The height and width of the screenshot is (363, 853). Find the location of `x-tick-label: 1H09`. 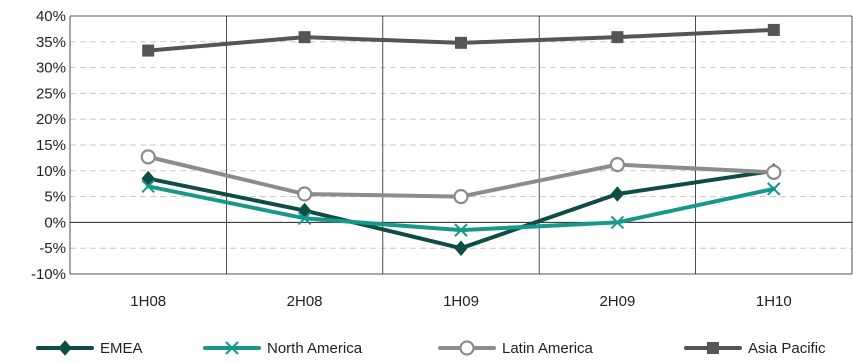

x-tick-label: 1H09 is located at coordinates (461, 301).